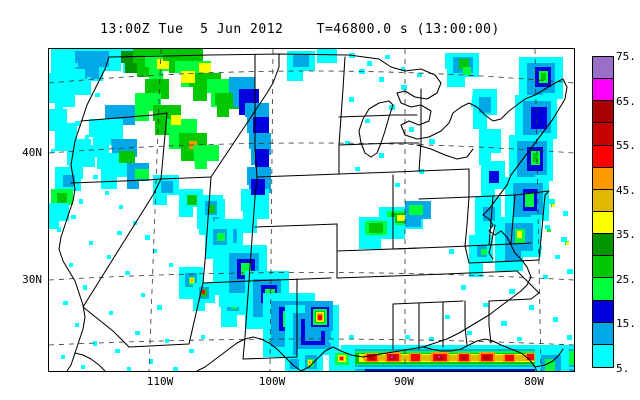 Image resolution: width=640 pixels, height=400 pixels. Describe the element at coordinates (272, 381) in the screenshot. I see `x-axis-tick-100w: 100W` at that location.